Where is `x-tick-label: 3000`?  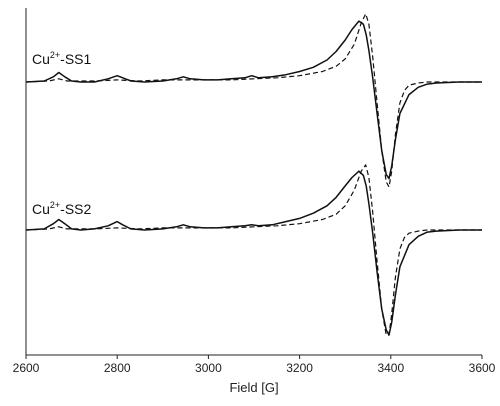
x-tick-label: 3000 is located at coordinates (208, 368).